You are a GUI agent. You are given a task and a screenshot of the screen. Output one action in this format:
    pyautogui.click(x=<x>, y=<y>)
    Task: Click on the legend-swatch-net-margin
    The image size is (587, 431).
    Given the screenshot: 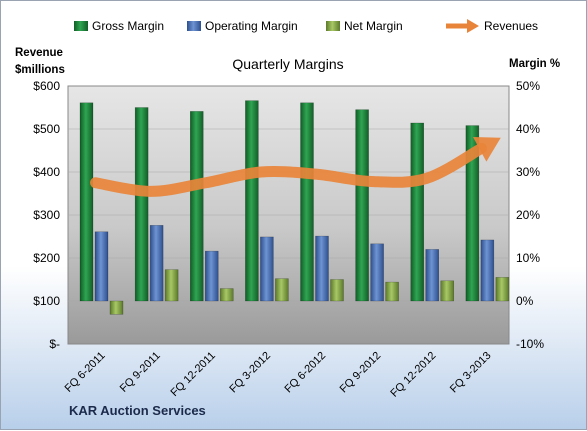 What is the action you would take?
    pyautogui.click(x=333, y=26)
    